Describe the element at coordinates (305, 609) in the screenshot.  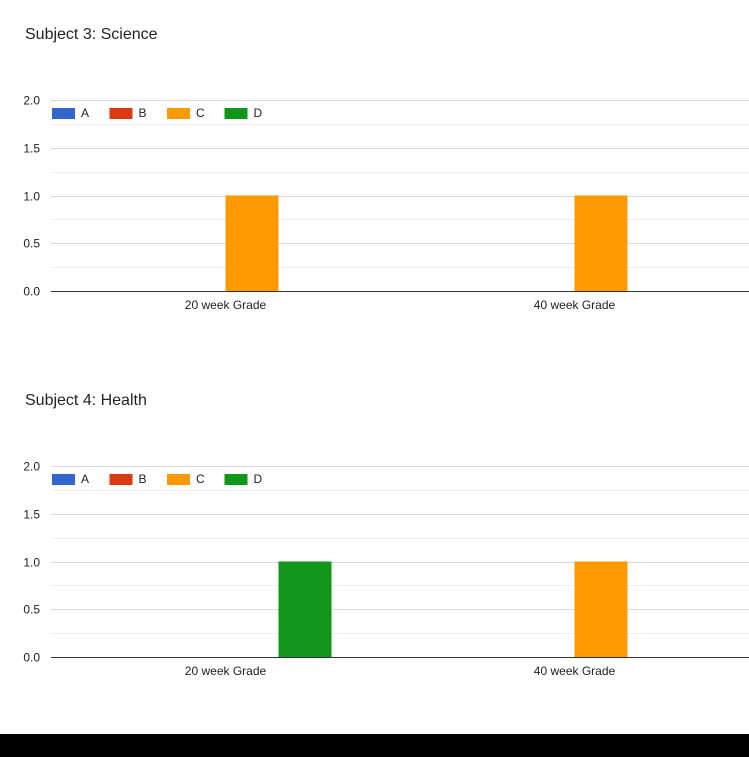
I see `bar-d-20-week` at that location.